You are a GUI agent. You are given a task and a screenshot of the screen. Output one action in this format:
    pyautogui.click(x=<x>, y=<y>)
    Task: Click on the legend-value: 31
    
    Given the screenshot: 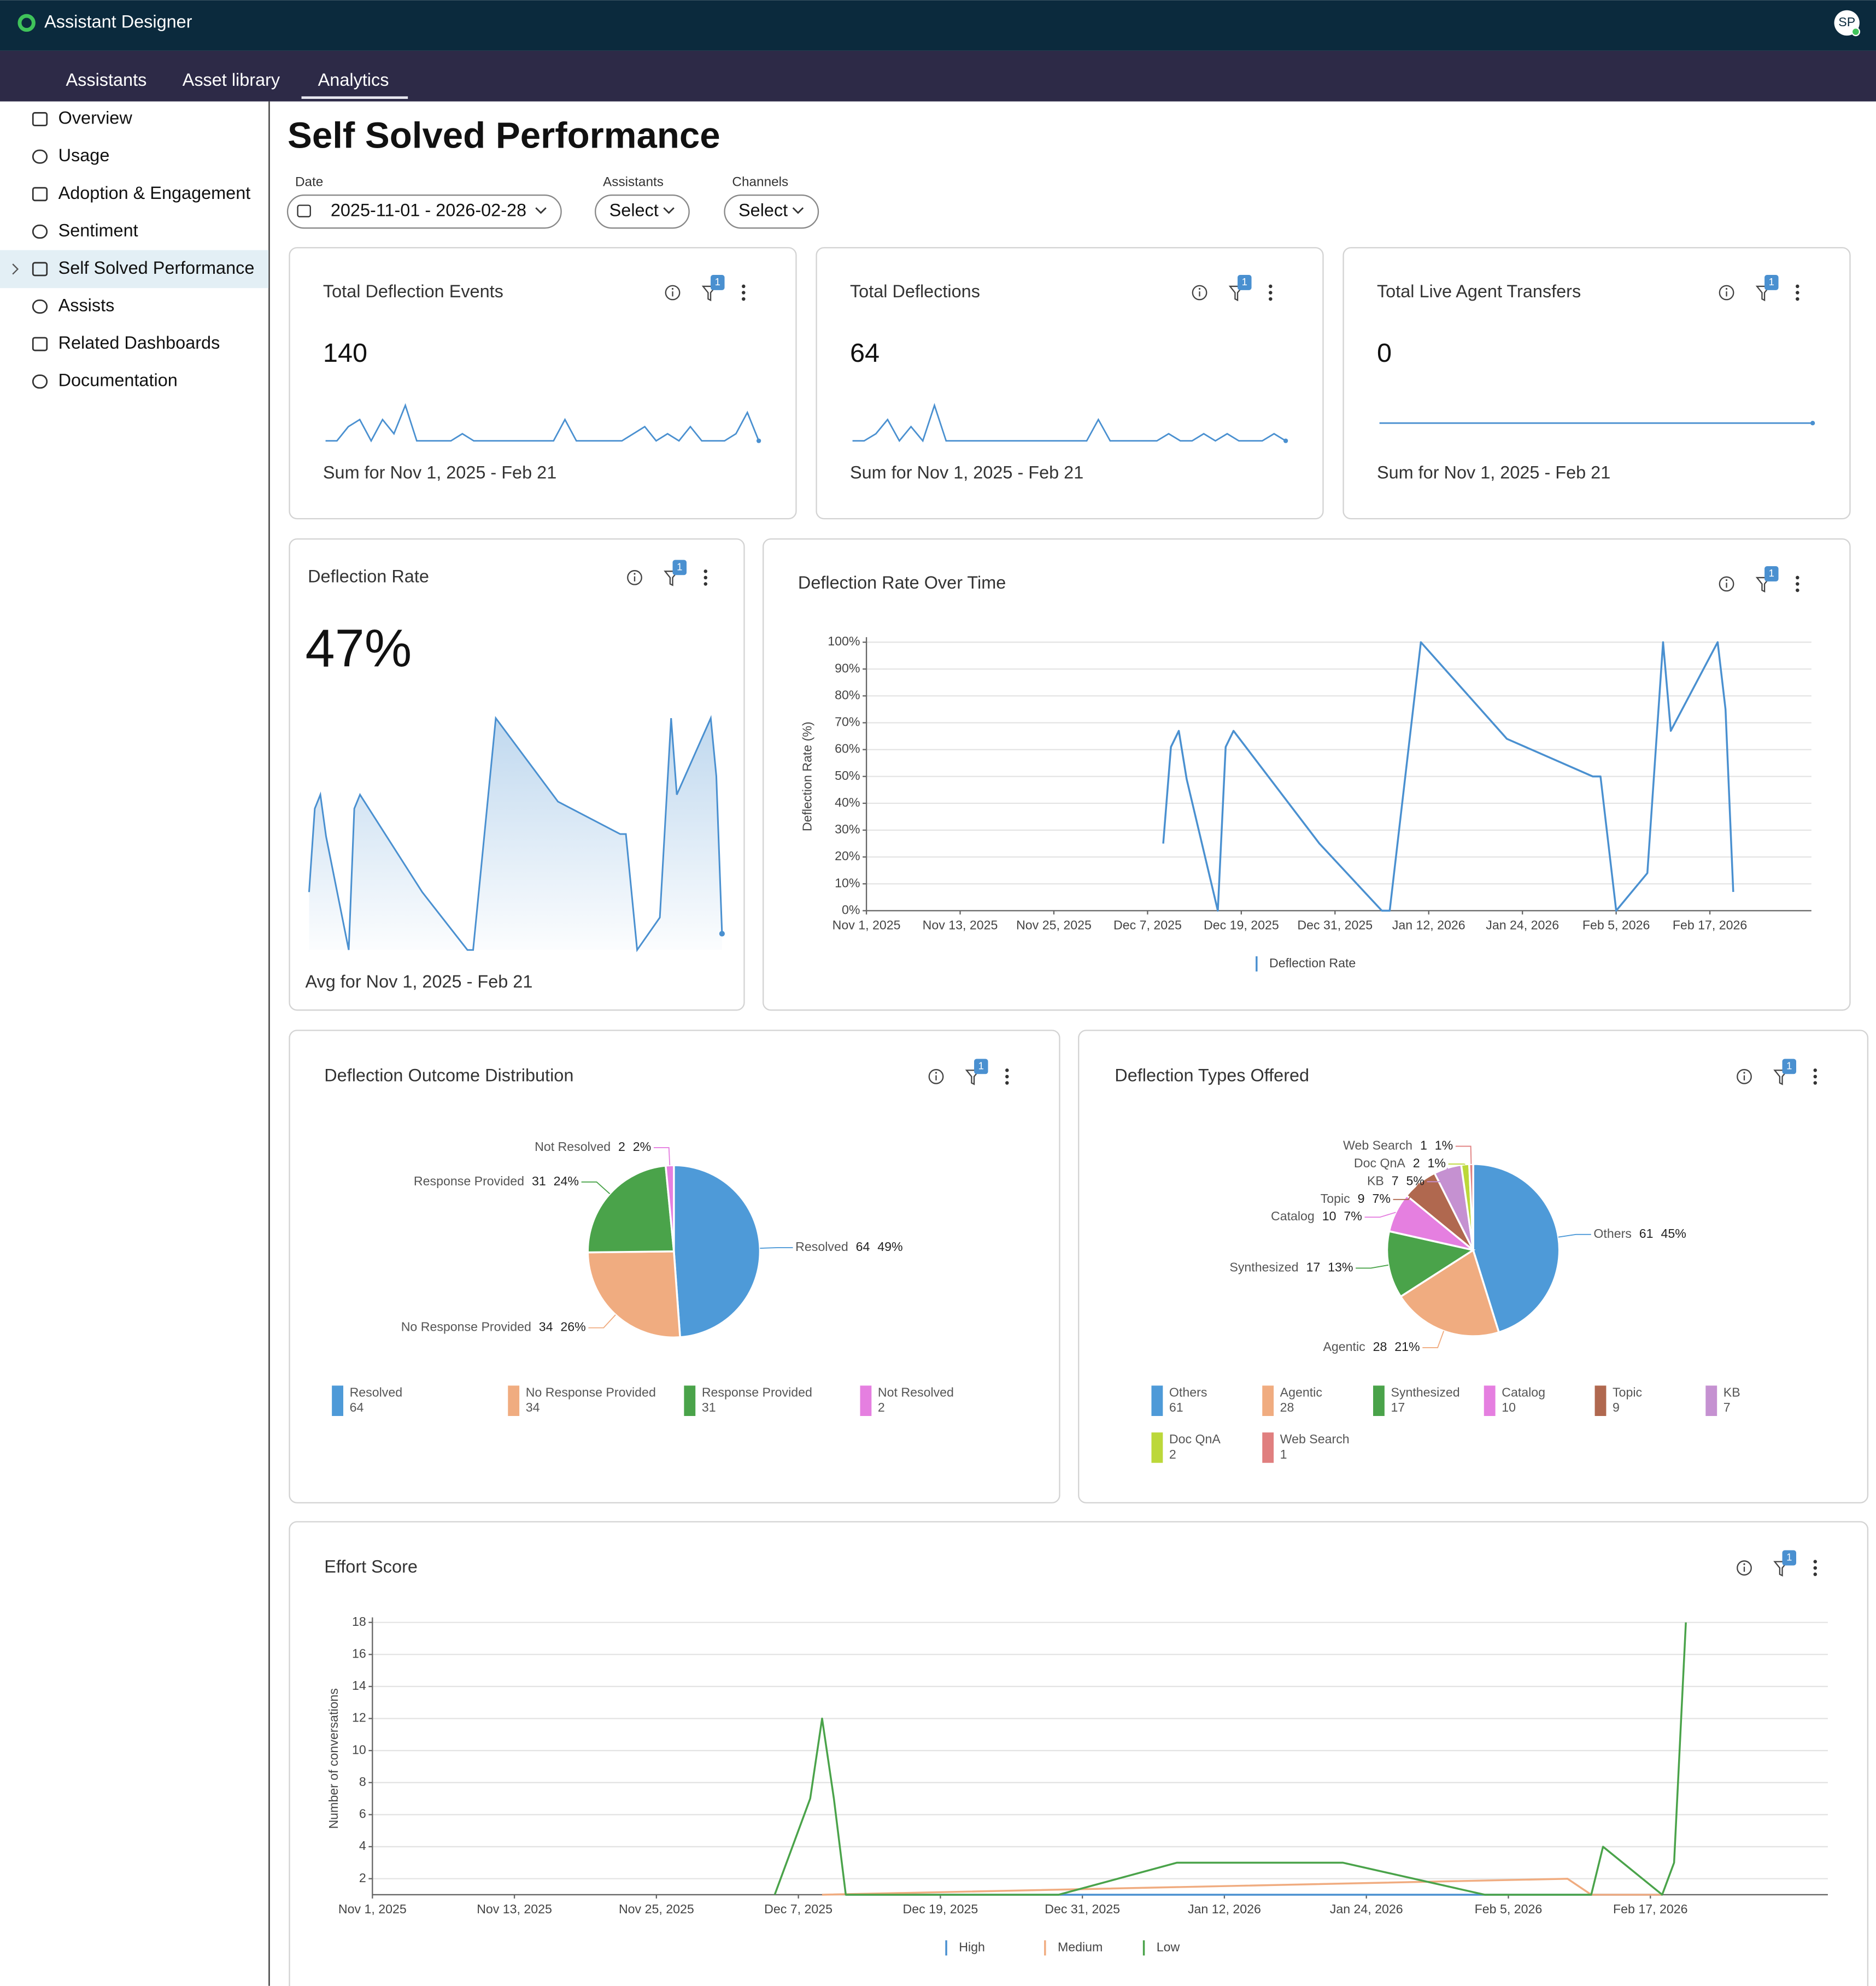 What is the action you would take?
    pyautogui.click(x=709, y=1407)
    